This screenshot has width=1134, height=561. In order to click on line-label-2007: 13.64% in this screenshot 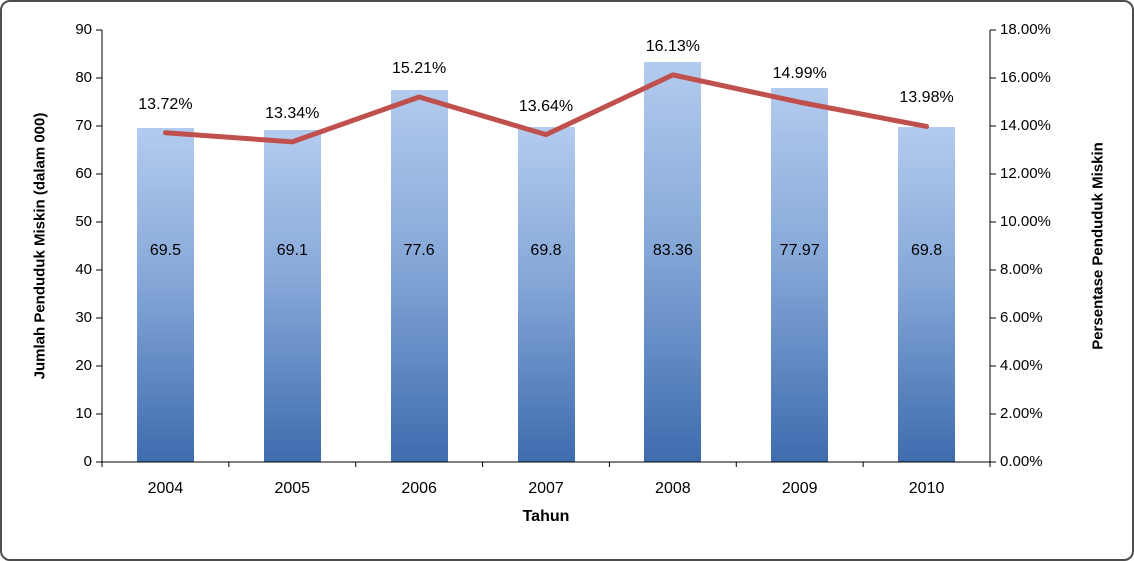, I will do `click(546, 106)`.